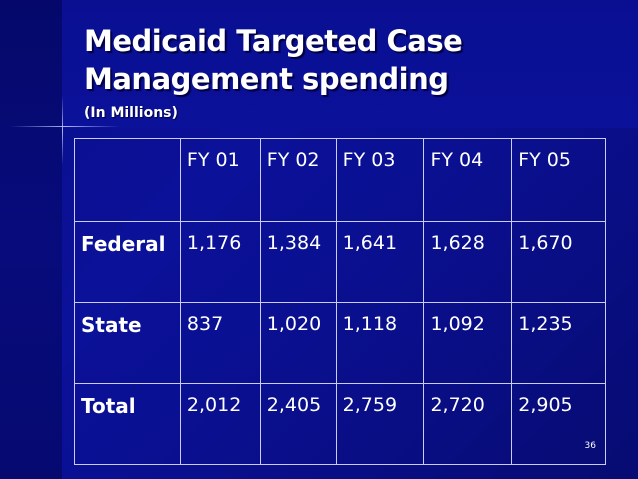  What do you see at coordinates (468, 180) in the screenshot?
I see `column-header-fy04: FY 04` at bounding box center [468, 180].